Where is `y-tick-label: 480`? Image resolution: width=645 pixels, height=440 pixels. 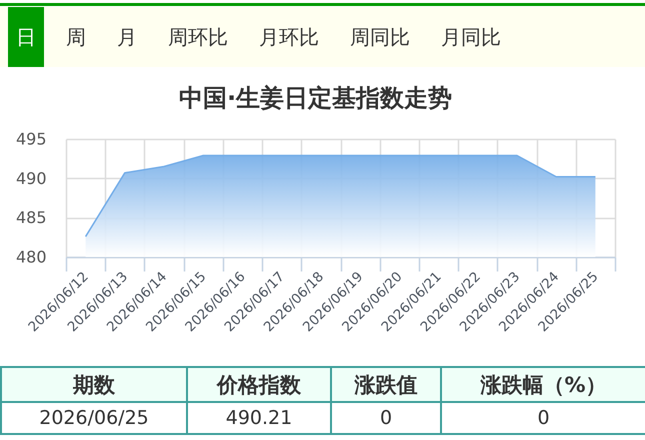
y-tick-label: 480 is located at coordinates (31, 257).